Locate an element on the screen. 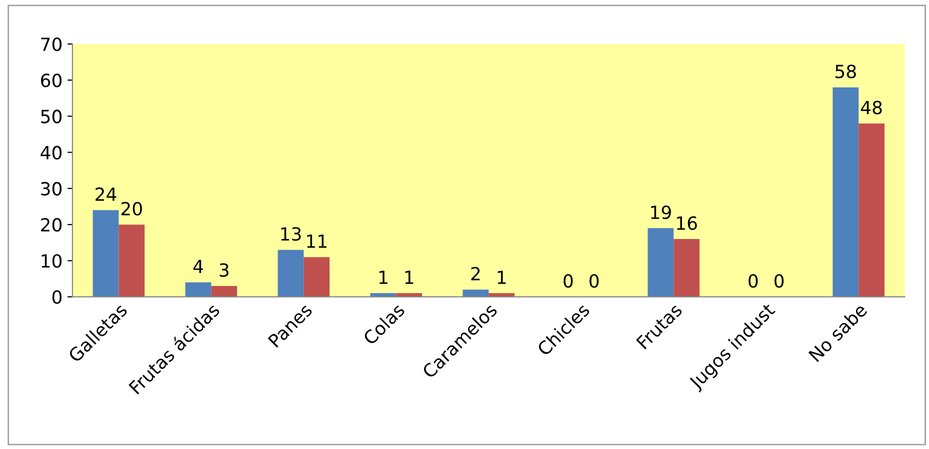 This screenshot has height=449, width=929. y-tick-label: 30 is located at coordinates (51, 189).